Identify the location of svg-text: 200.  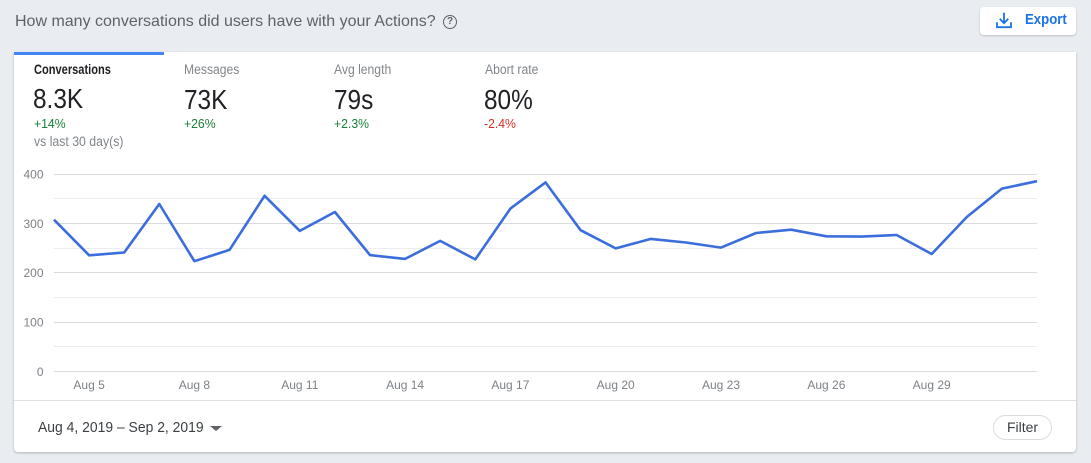
(33, 273).